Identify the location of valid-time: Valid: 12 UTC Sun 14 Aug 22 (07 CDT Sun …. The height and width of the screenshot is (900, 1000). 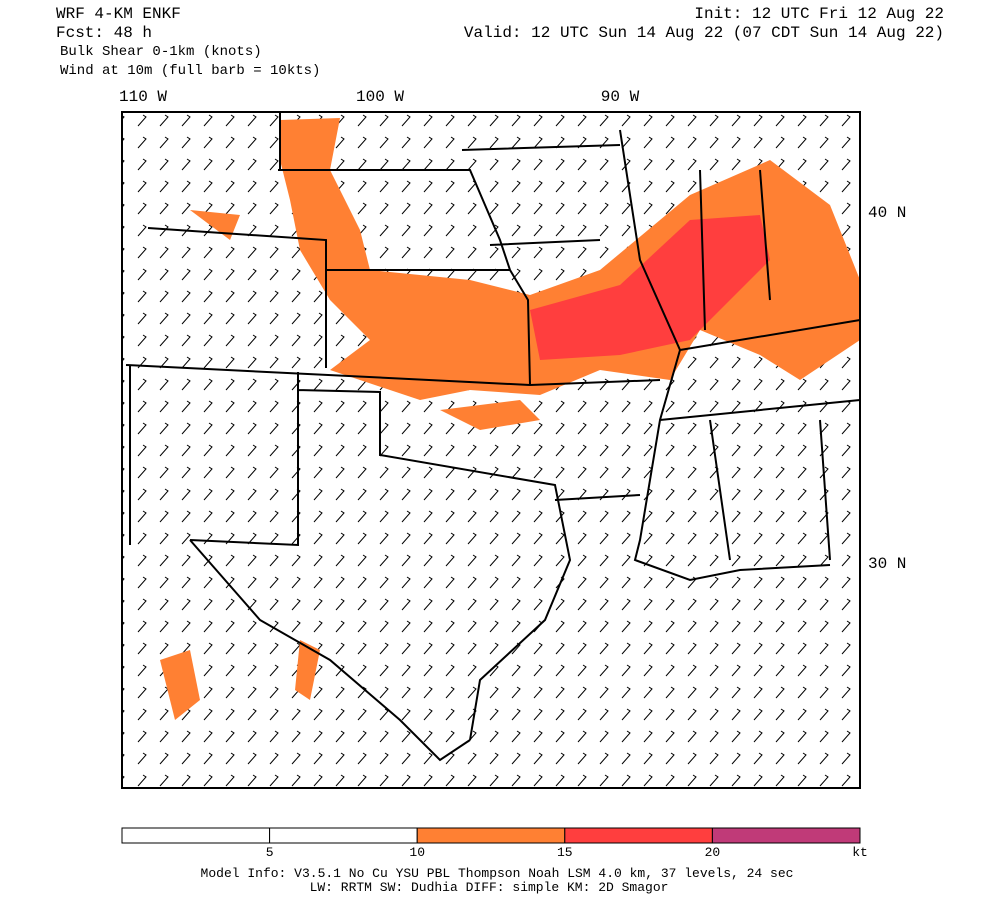
(704, 33).